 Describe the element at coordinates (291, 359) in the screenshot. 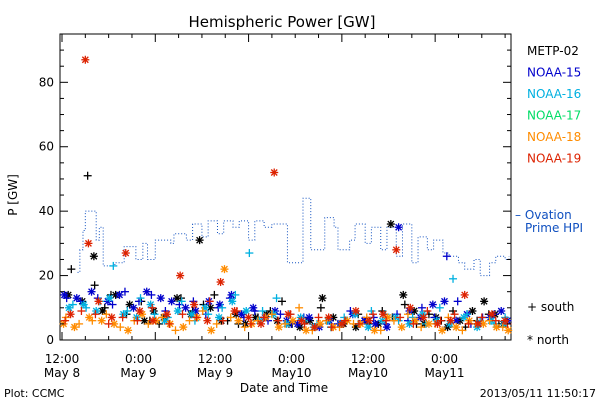

I see `x-tick-label-time: 0:00` at that location.